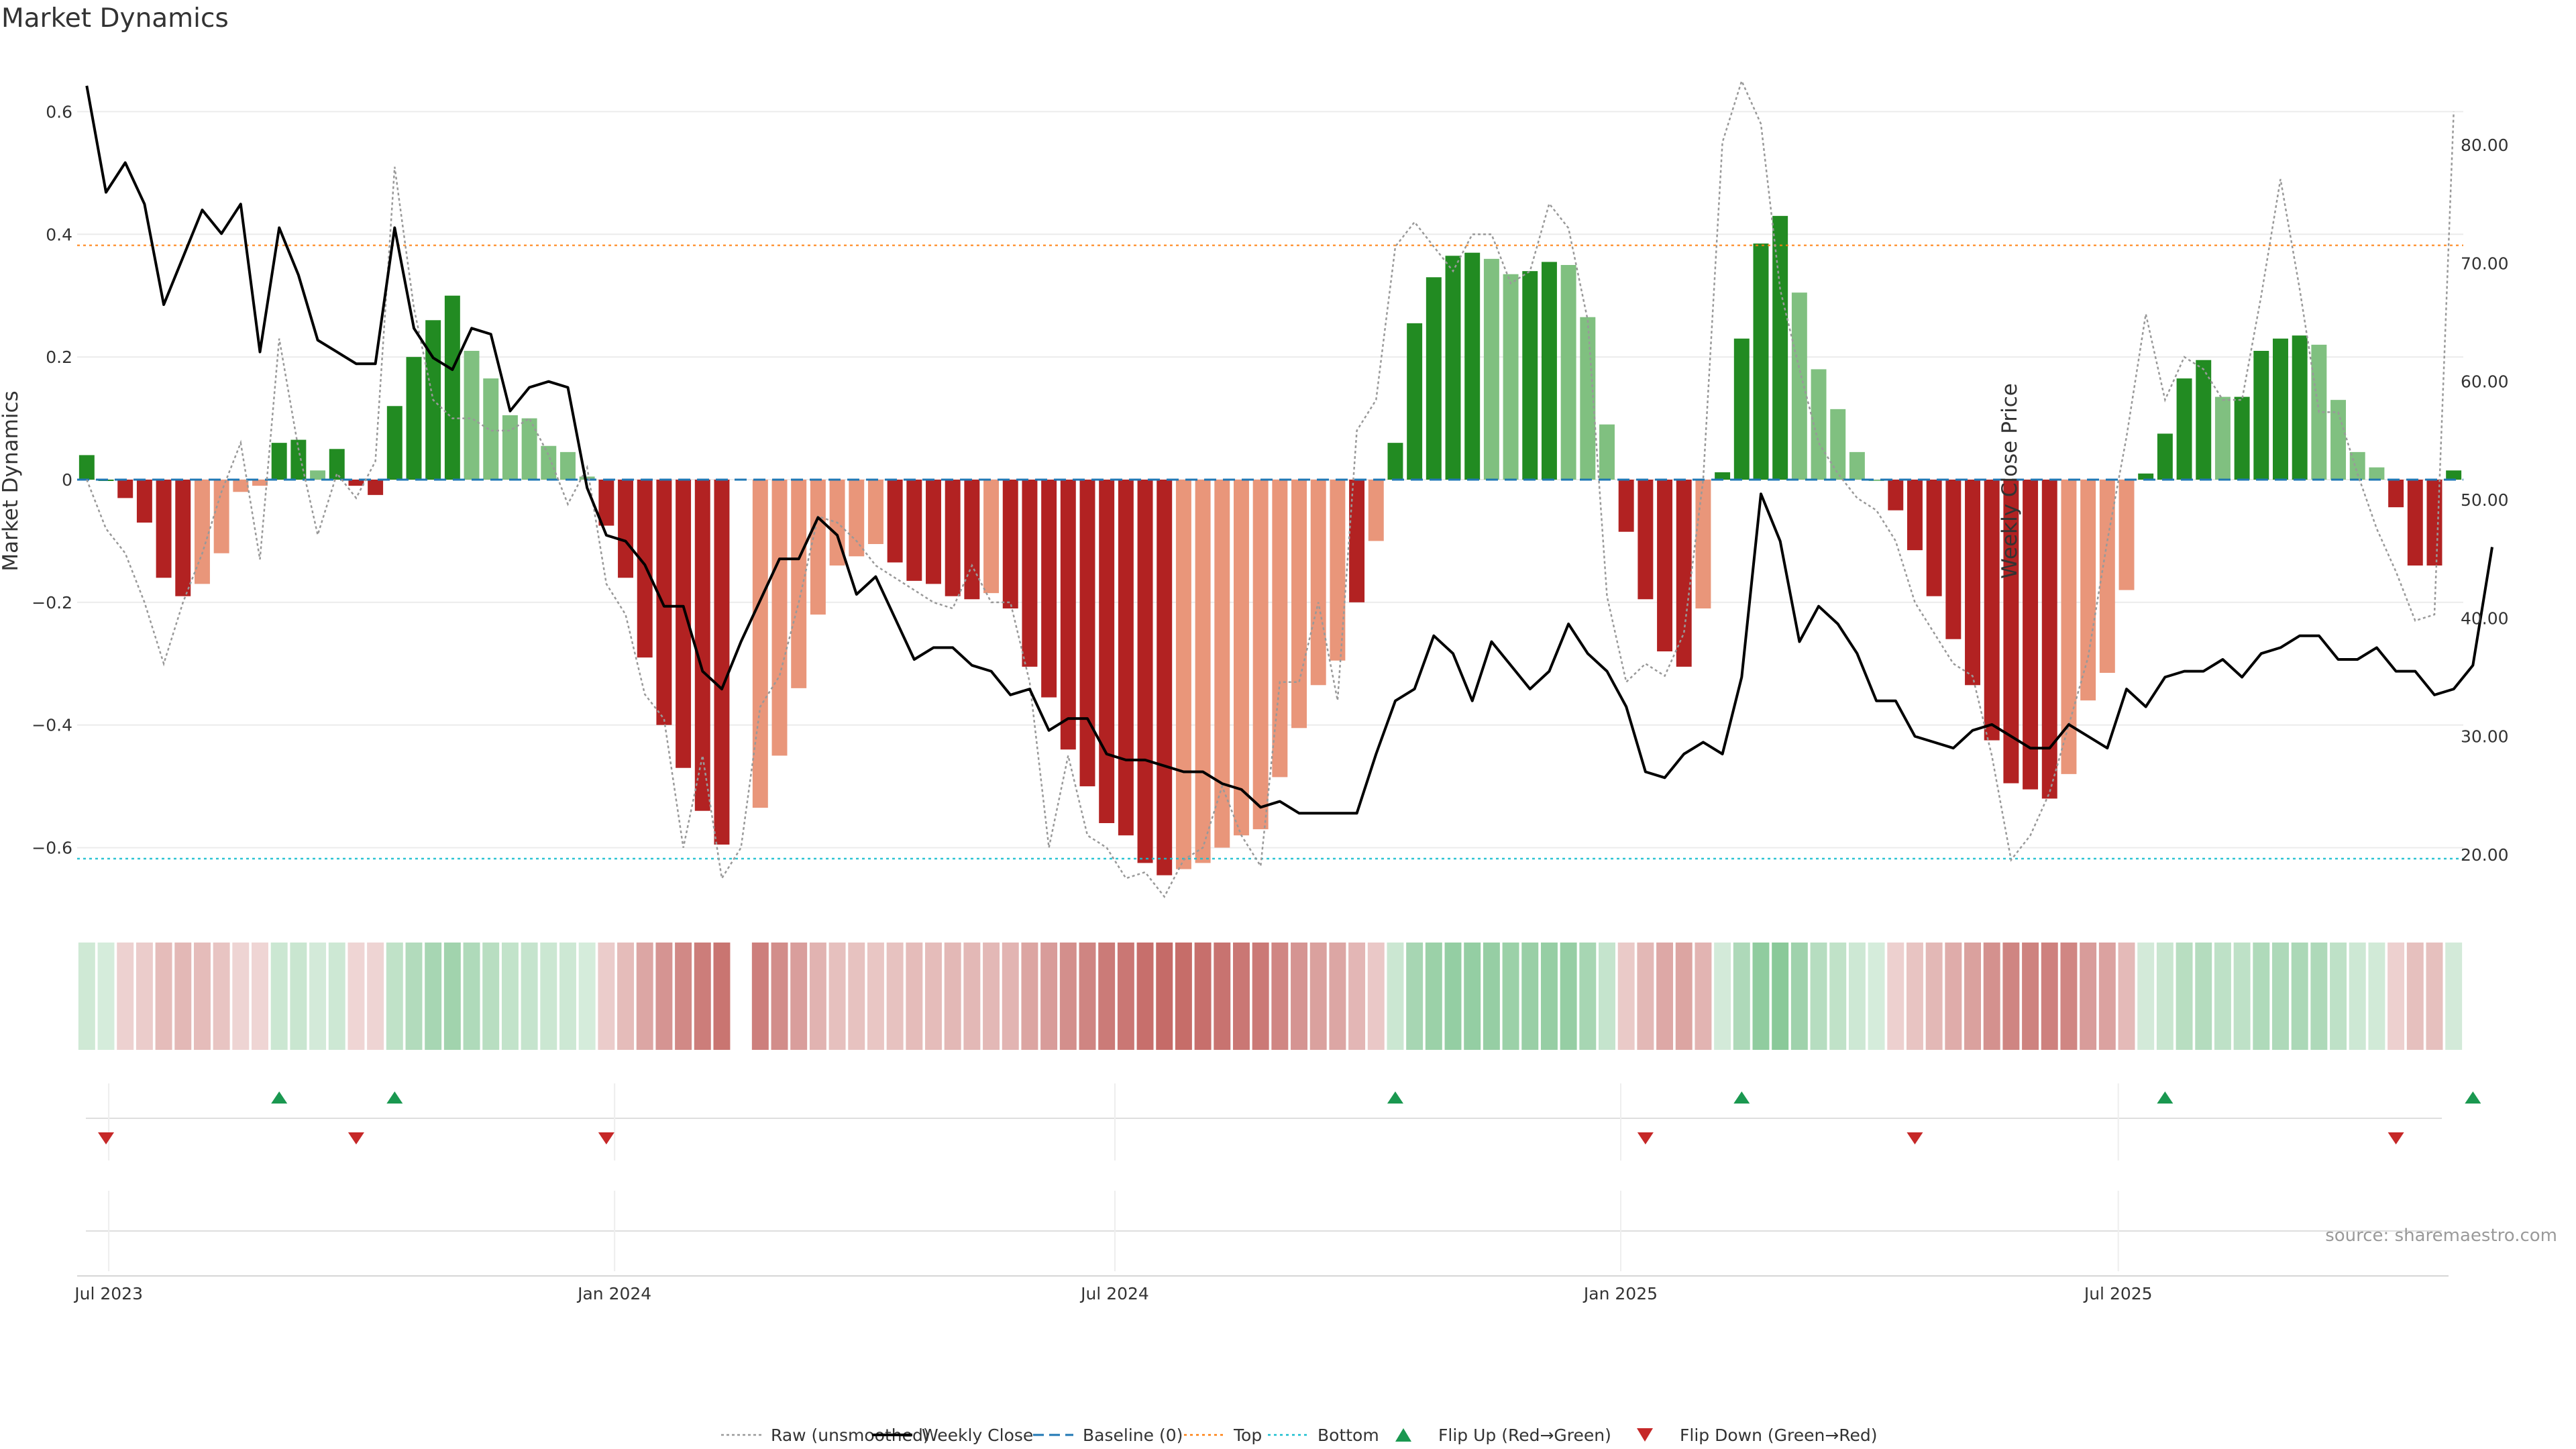 This screenshot has height=1449, width=2576. Describe the element at coordinates (52, 848) in the screenshot. I see `y-tick-label: −0.6` at that location.